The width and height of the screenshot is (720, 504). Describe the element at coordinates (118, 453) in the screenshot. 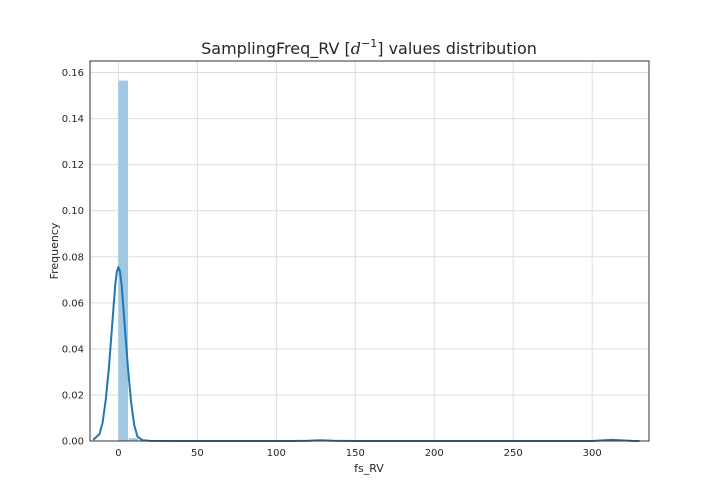

I see `x-tick-label-0: 0` at that location.